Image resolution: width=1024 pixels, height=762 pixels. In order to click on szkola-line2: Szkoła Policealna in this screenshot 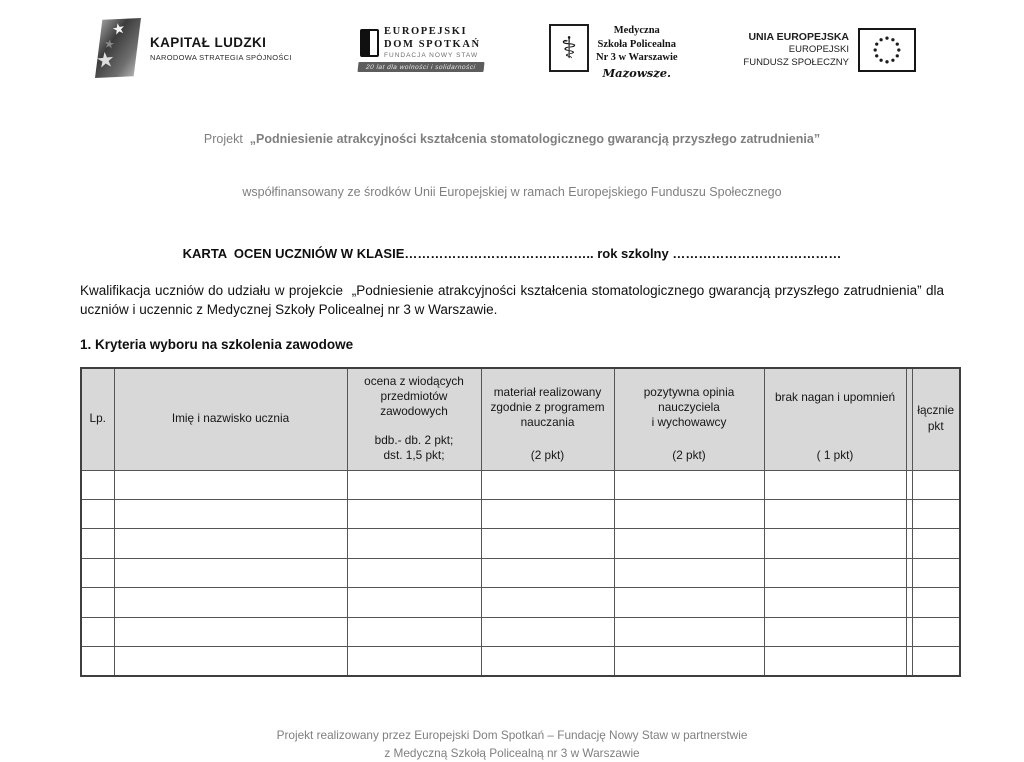, I will do `click(636, 44)`.